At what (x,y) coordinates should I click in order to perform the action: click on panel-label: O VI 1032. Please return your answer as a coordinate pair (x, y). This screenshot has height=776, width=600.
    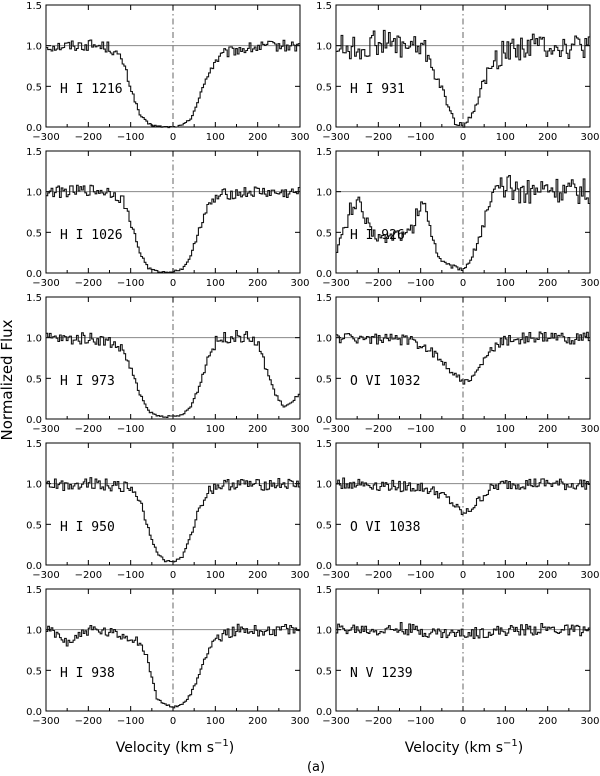
    Looking at the image, I should click on (385, 381).